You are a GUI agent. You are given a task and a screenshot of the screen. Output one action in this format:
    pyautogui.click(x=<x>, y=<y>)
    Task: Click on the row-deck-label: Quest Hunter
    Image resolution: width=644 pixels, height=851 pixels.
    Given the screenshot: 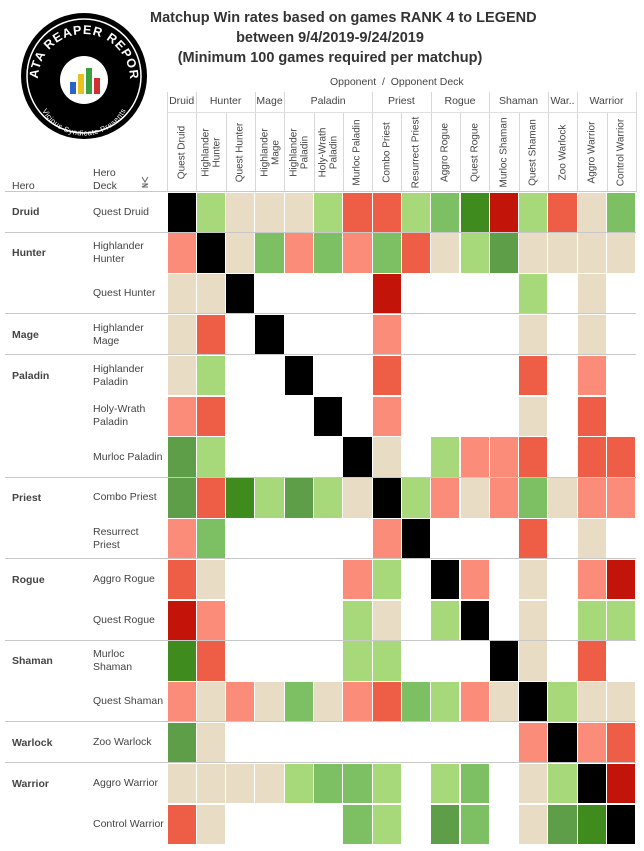 What is the action you would take?
    pyautogui.click(x=124, y=293)
    